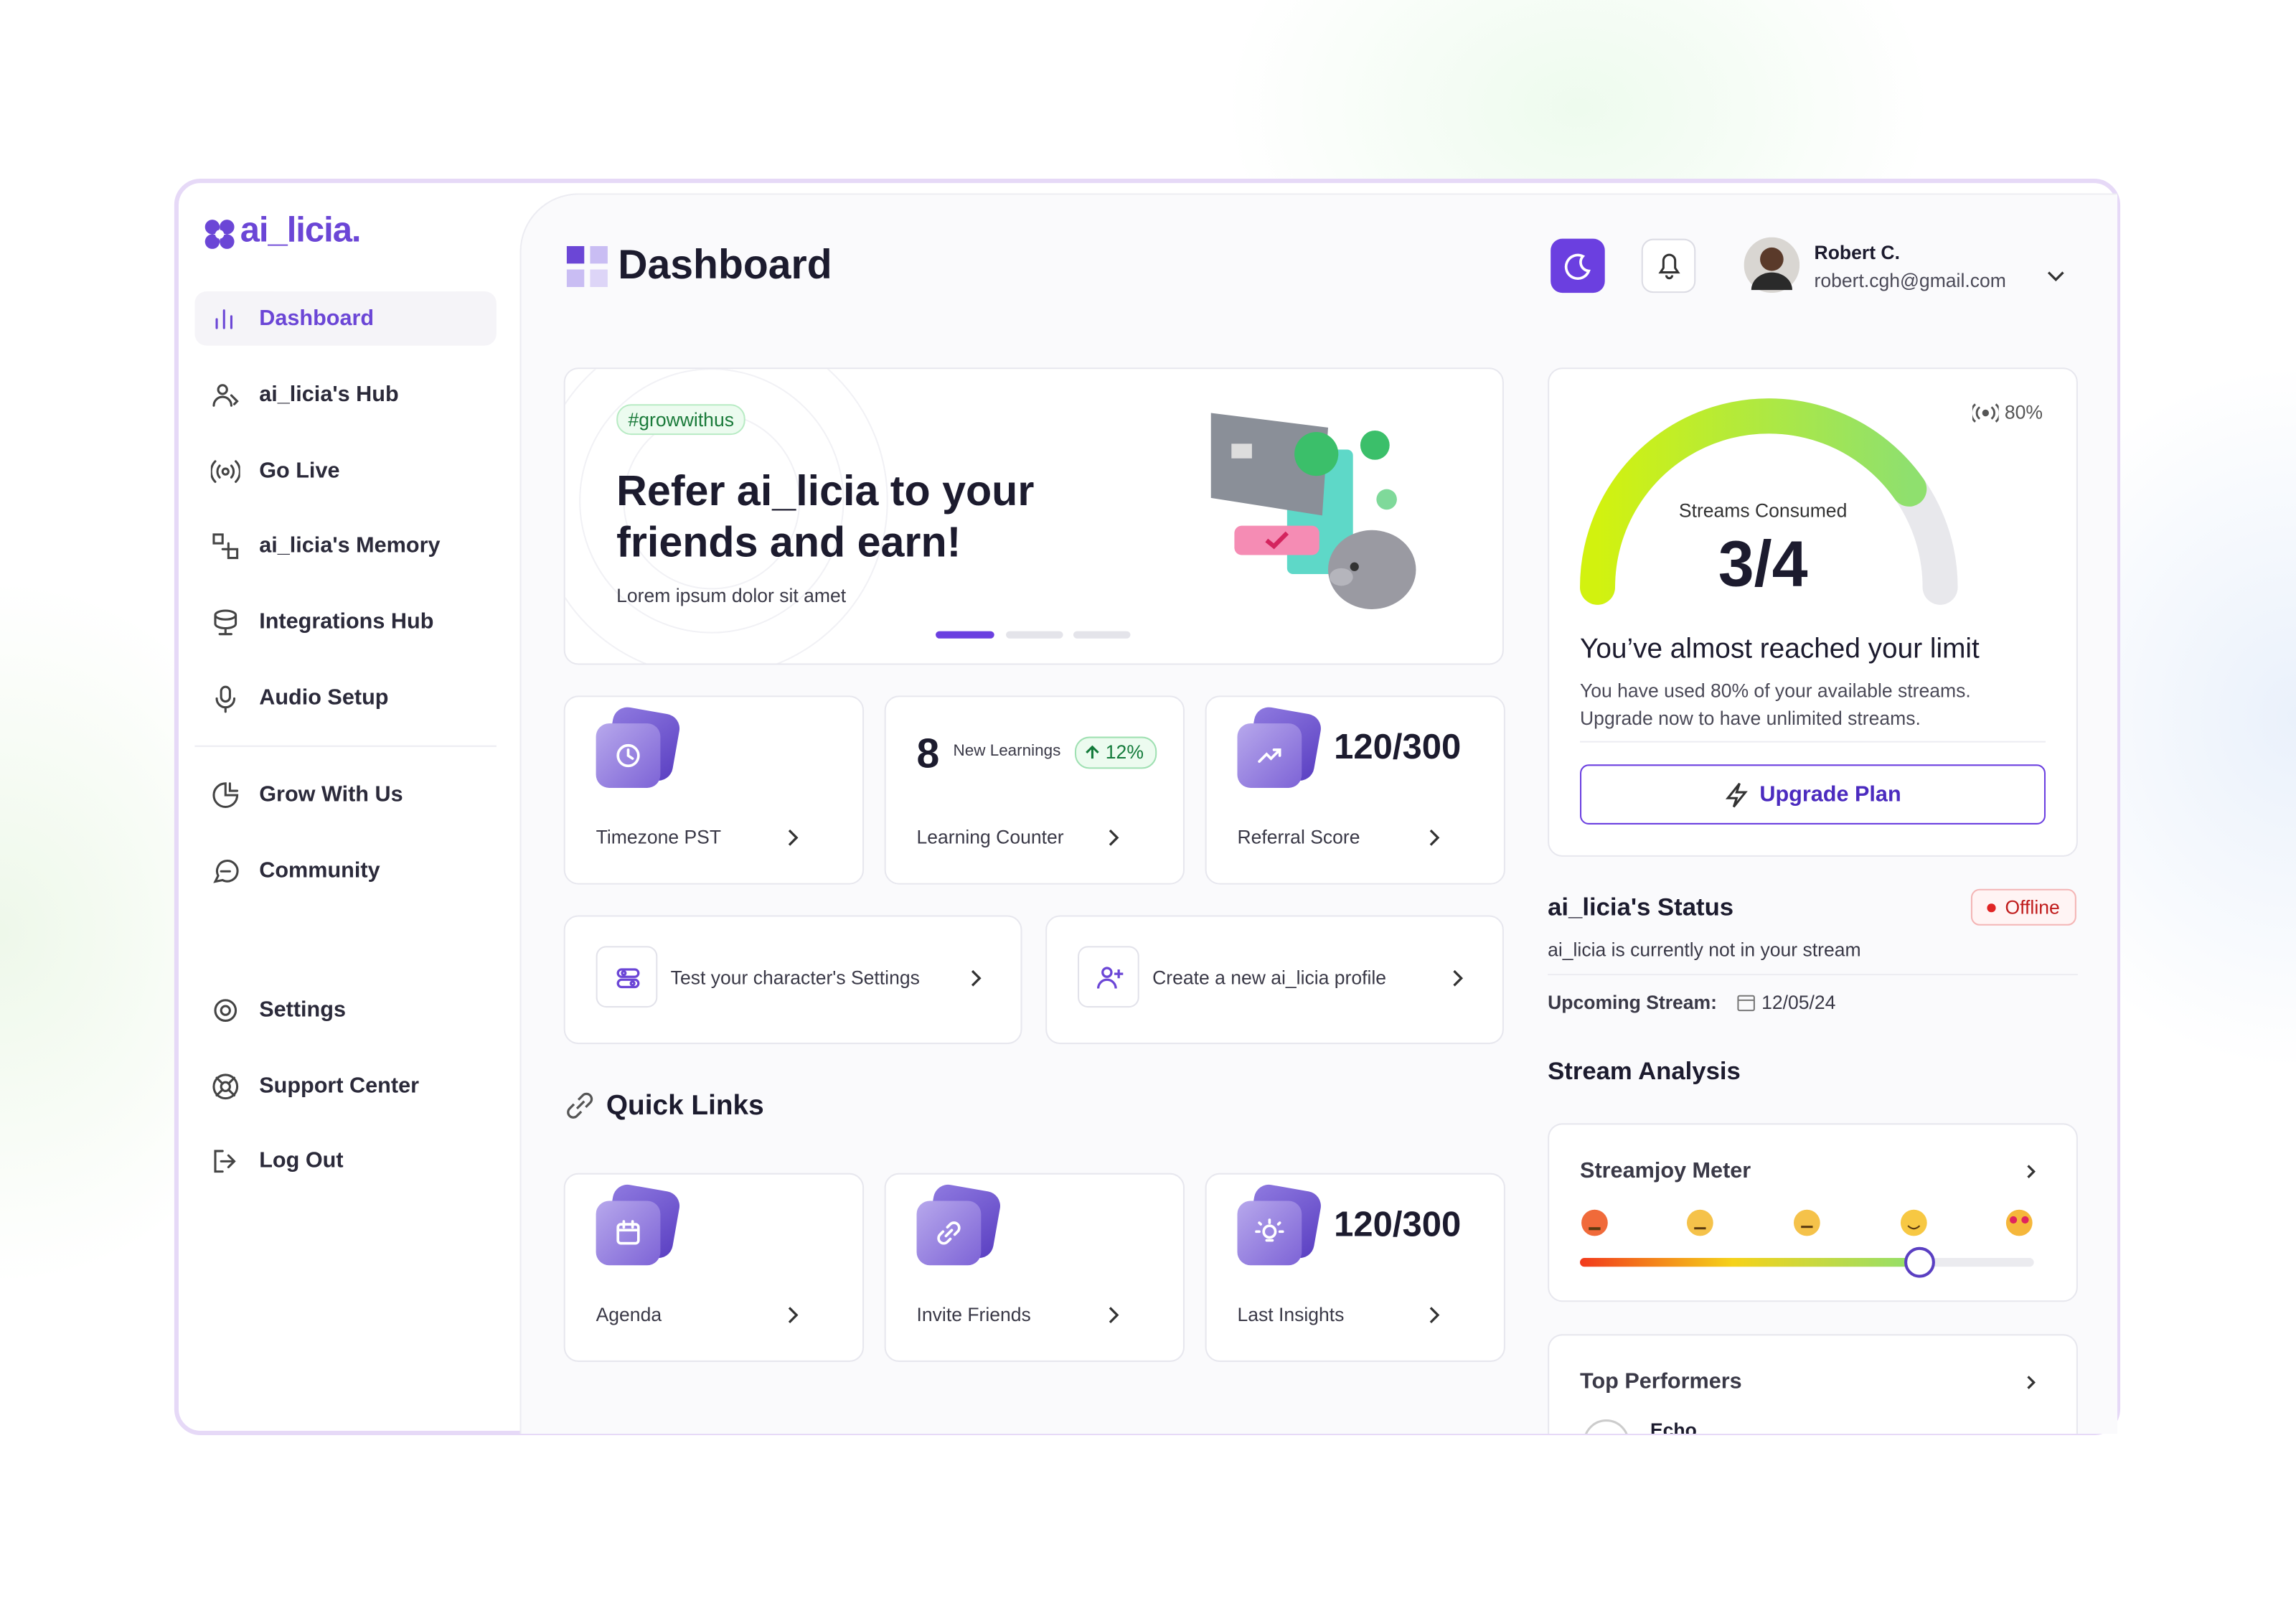 The image size is (2296, 1616). I want to click on arrow-up, so click(1093, 752).